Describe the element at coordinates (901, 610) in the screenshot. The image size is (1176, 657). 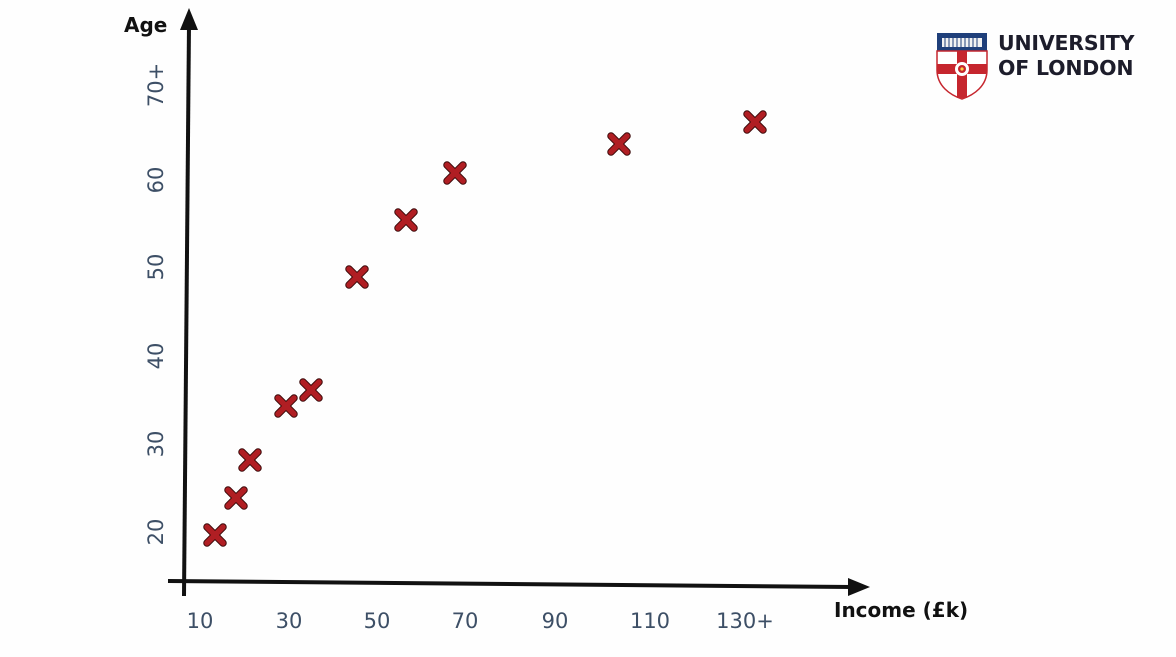
I see `x-axis-title: Income (£k)` at that location.